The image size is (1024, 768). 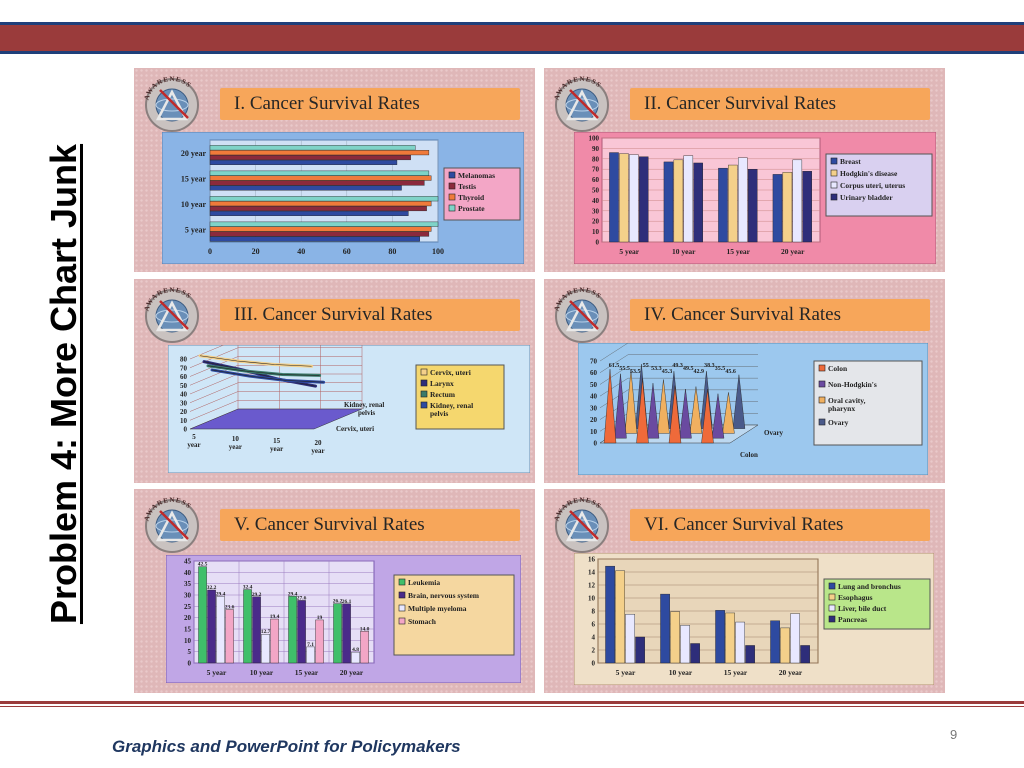 I want to click on y-tick-label: 10 year, so click(x=194, y=204).